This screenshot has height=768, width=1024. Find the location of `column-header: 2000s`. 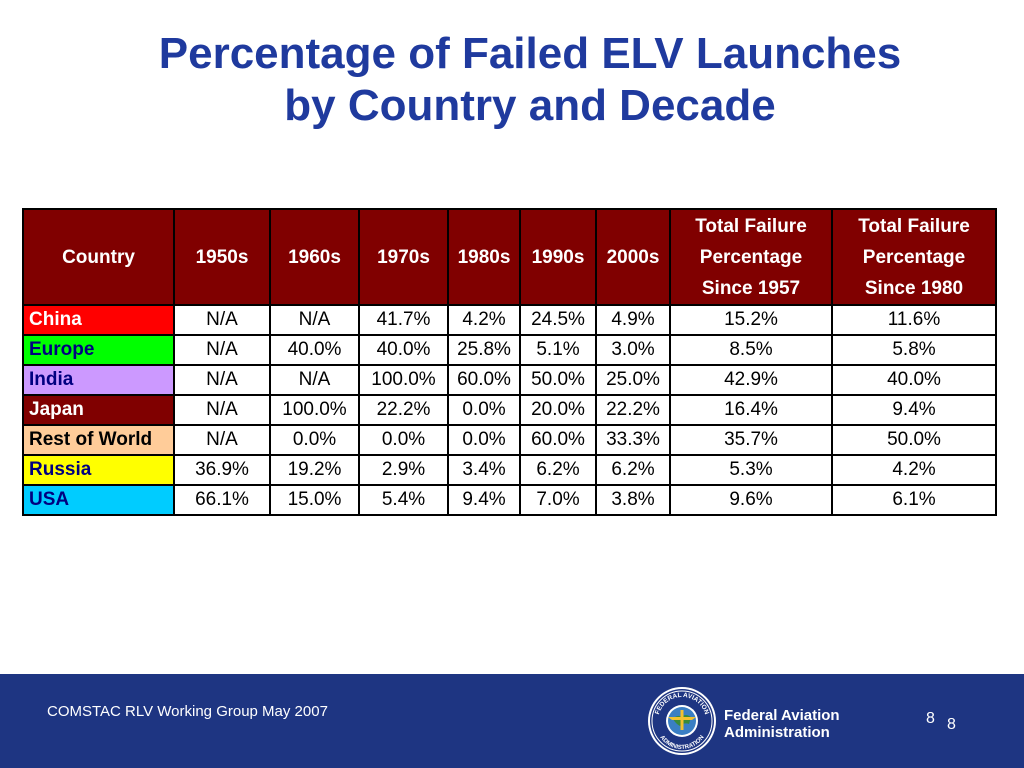

column-header: 2000s is located at coordinates (633, 257).